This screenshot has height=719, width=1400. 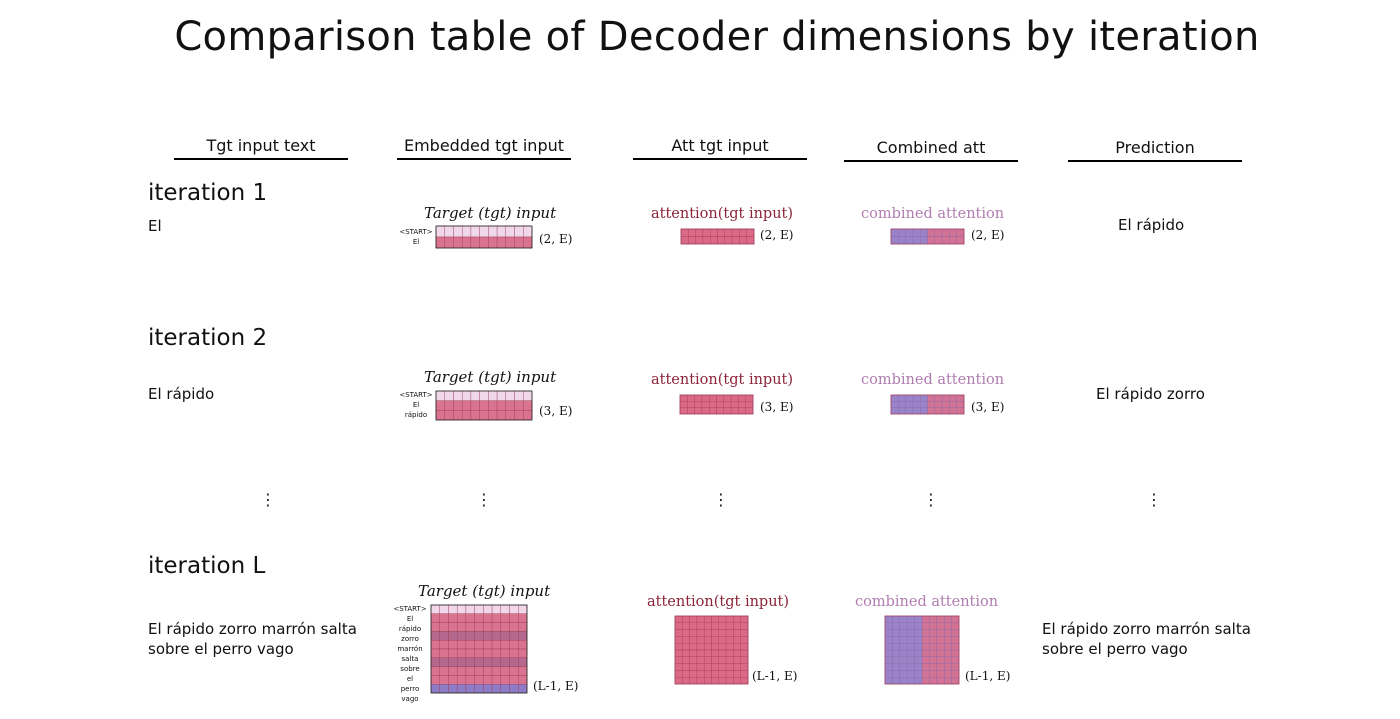 I want to click on token-label: salta, so click(x=410, y=659).